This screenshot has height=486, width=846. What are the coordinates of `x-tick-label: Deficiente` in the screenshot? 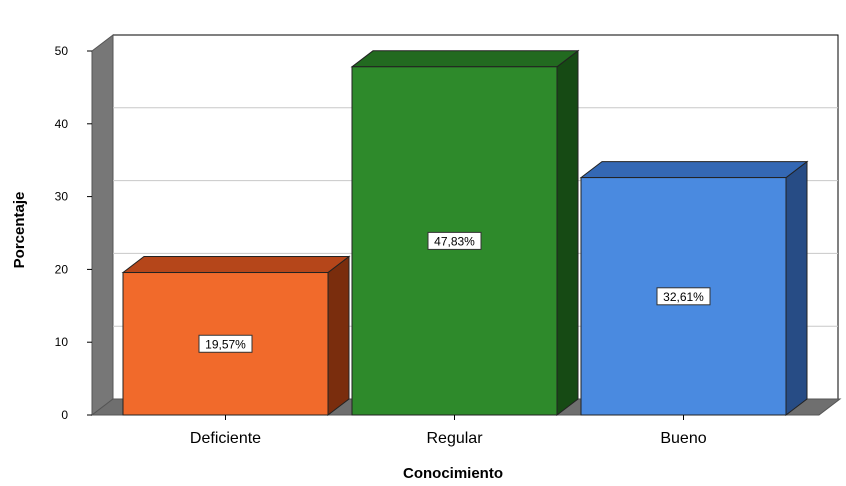 It's located at (225, 438).